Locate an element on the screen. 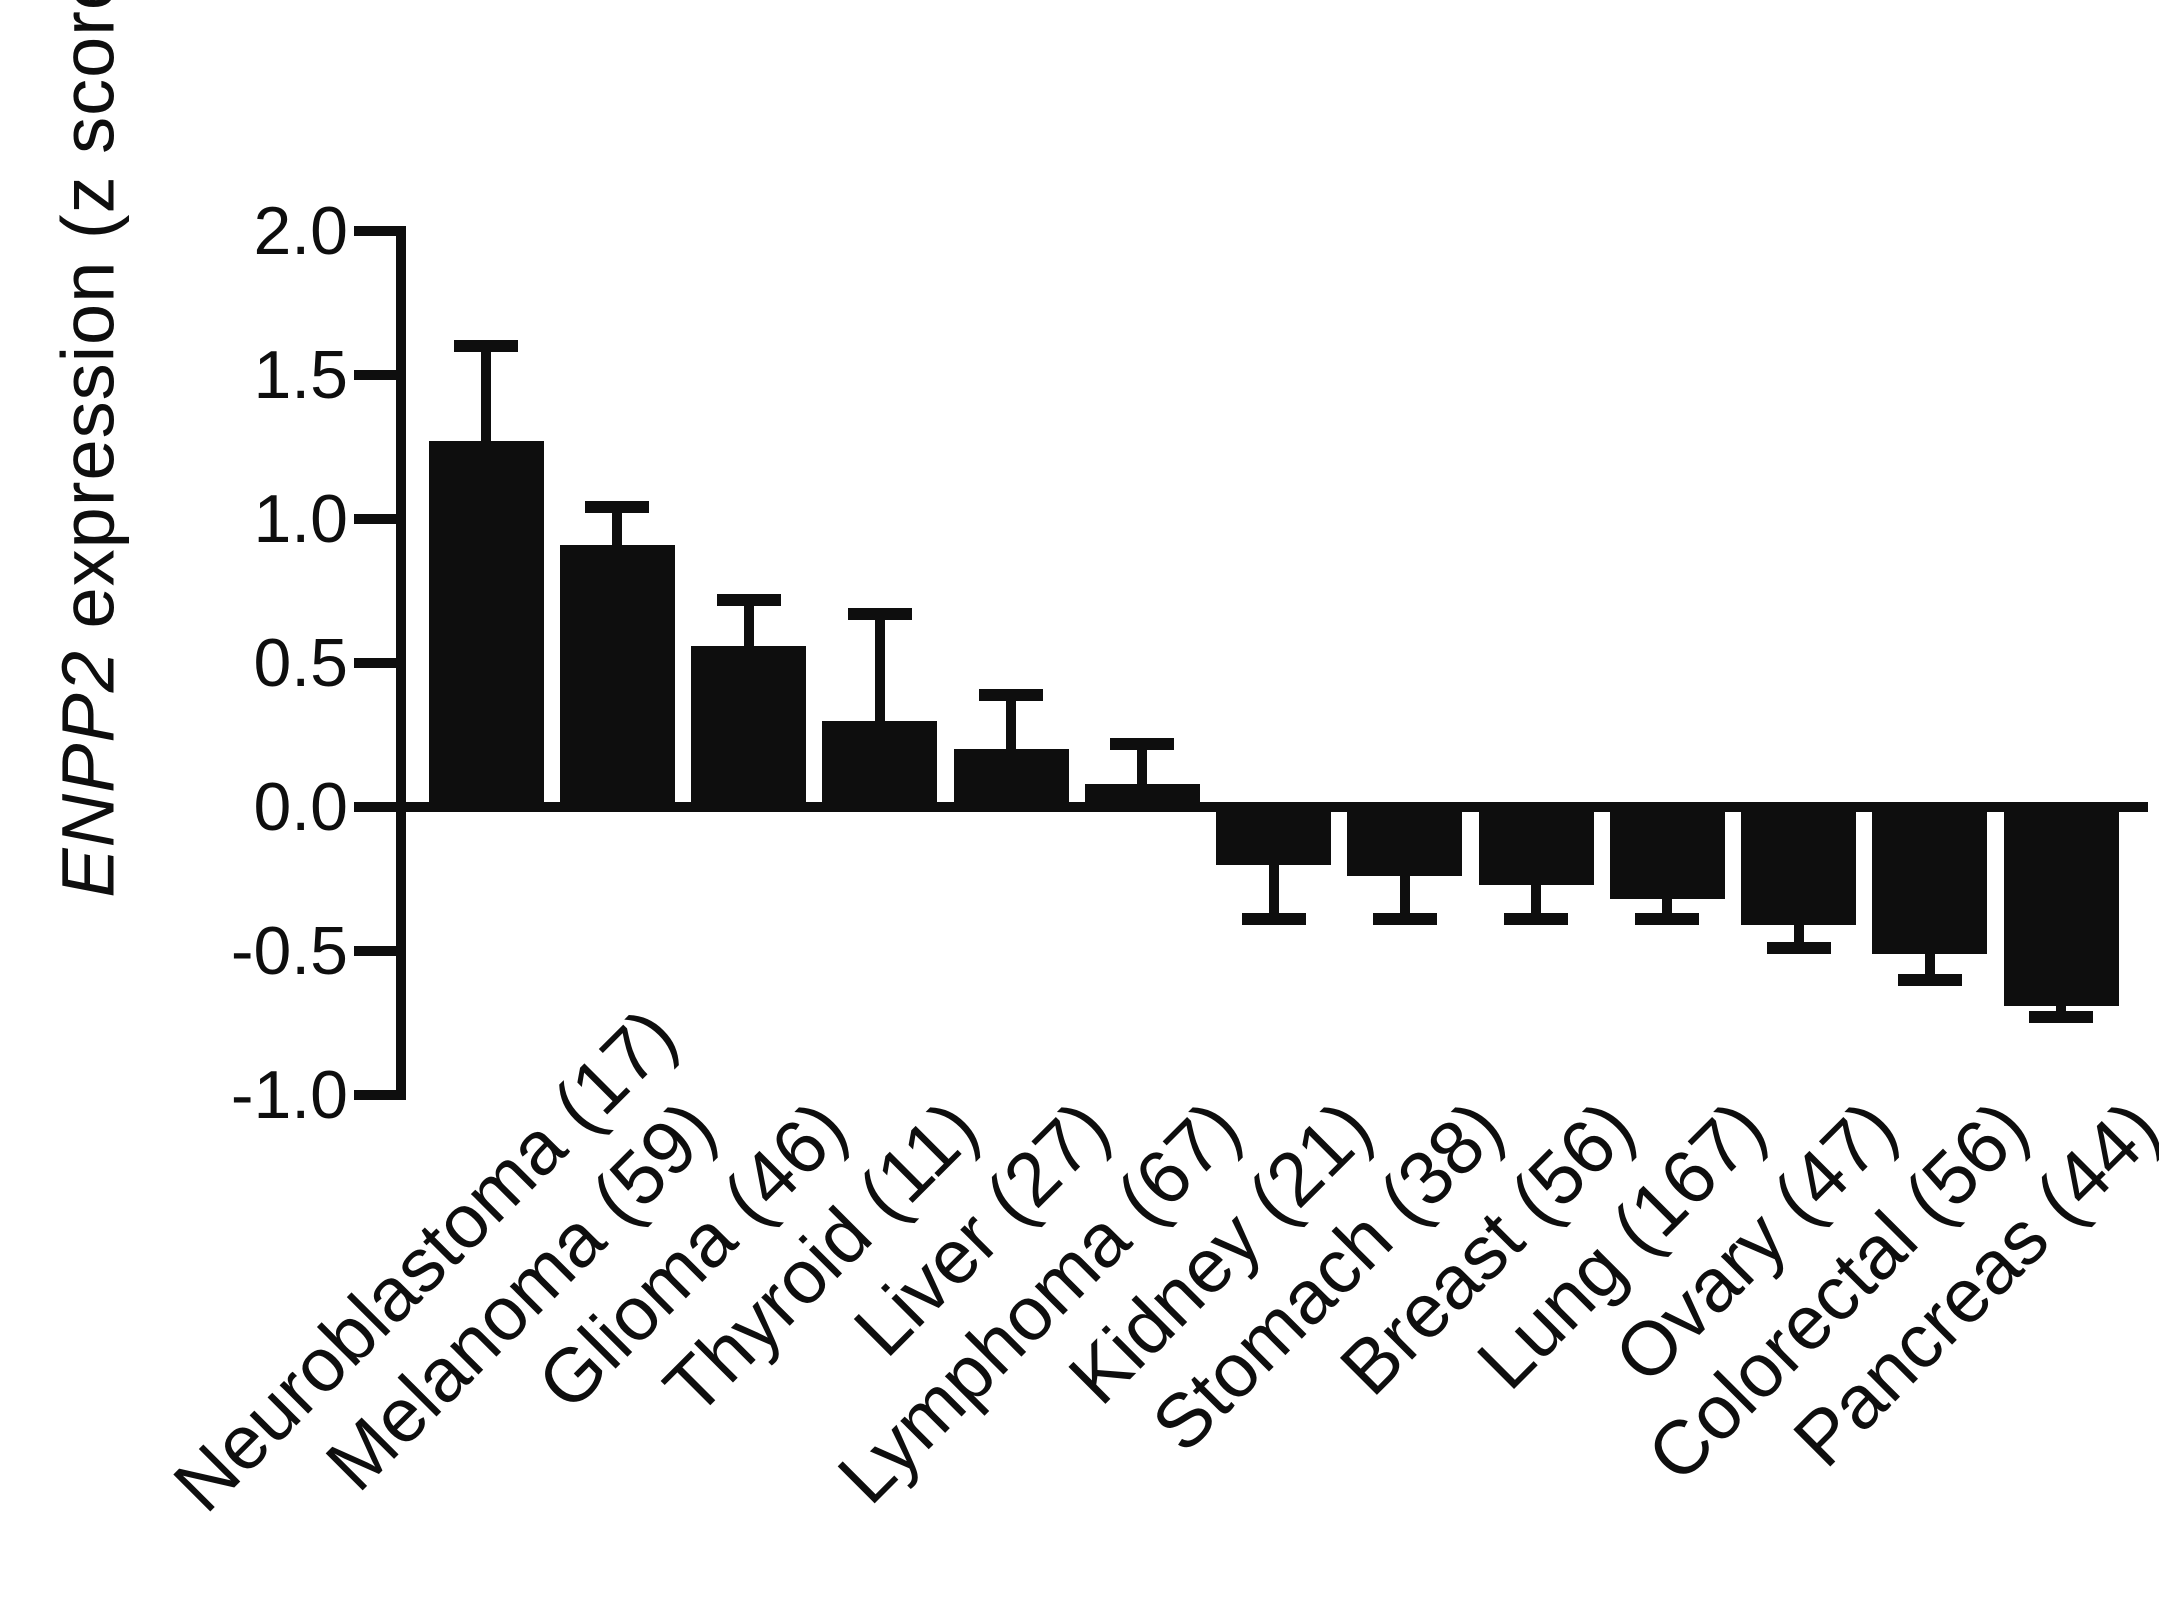 Image resolution: width=2159 pixels, height=1607 pixels. y-tick-label: 0.0 is located at coordinates (300, 807).